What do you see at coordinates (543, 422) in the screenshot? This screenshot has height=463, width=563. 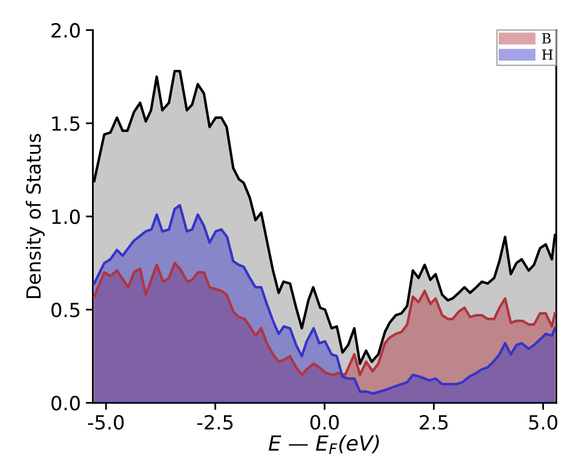 I see `x-tick-label: 5.0` at bounding box center [543, 422].